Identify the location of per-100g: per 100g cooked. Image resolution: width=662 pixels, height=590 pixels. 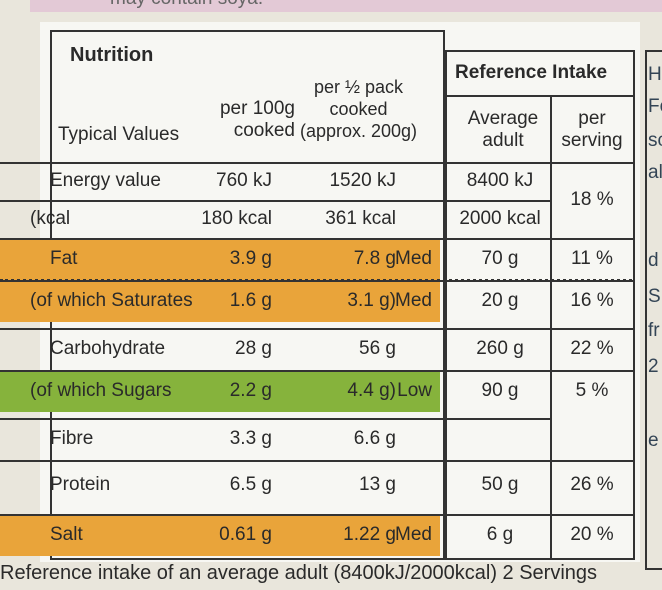
(257, 119).